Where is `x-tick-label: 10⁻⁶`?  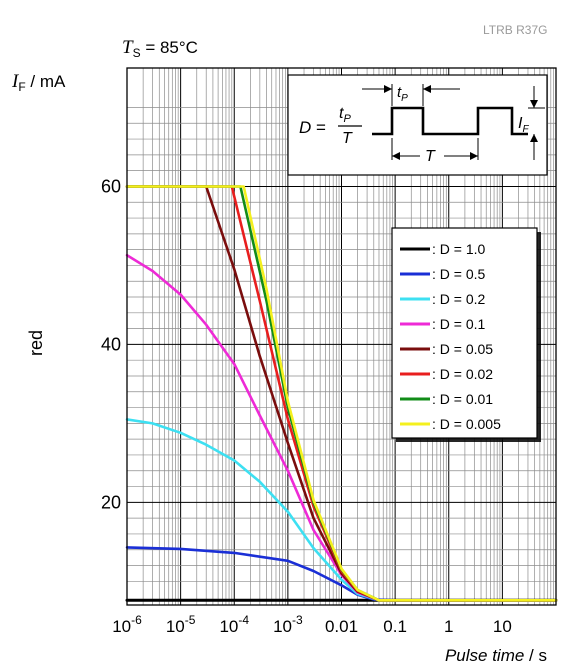
x-tick-label: 10⁻⁶ is located at coordinates (127, 624).